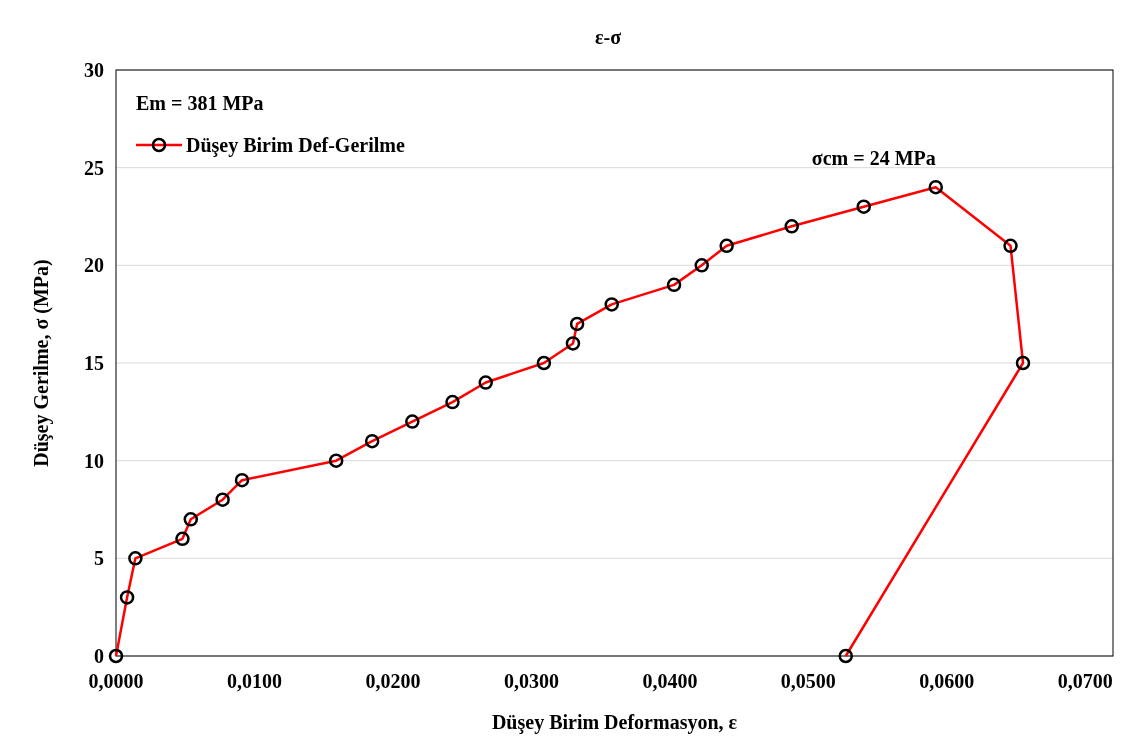 The height and width of the screenshot is (743, 1136). I want to click on y-tick-label: 5, so click(99, 558).